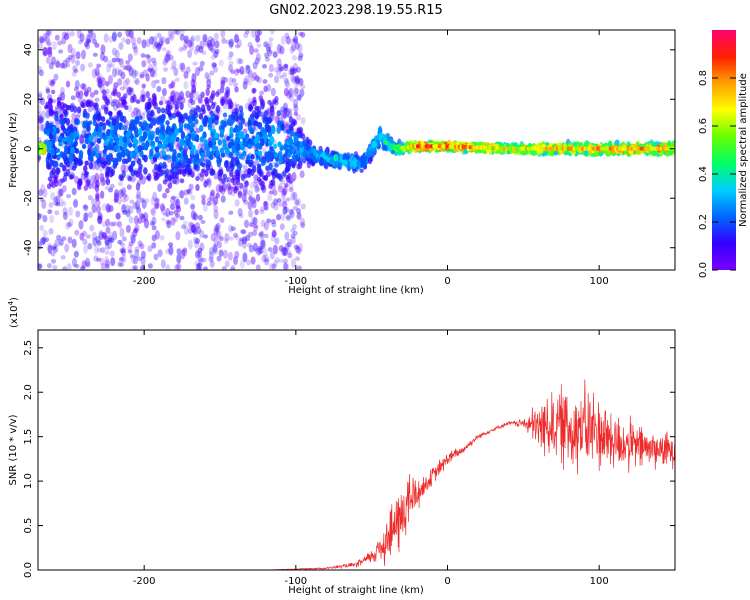 The image size is (750, 600). What do you see at coordinates (295, 581) in the screenshot?
I see `snr-x-tick-label: -100` at bounding box center [295, 581].